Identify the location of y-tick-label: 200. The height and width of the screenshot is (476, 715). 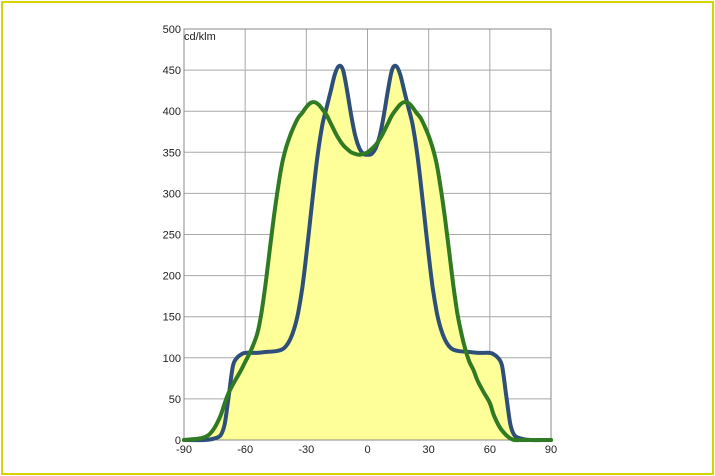
(172, 277).